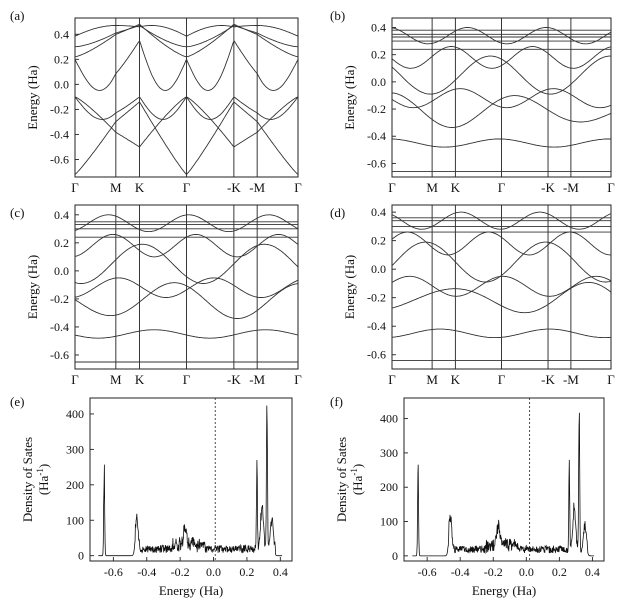 The height and width of the screenshot is (608, 639). I want to click on x-tick-label: 0.2, so click(559, 572).